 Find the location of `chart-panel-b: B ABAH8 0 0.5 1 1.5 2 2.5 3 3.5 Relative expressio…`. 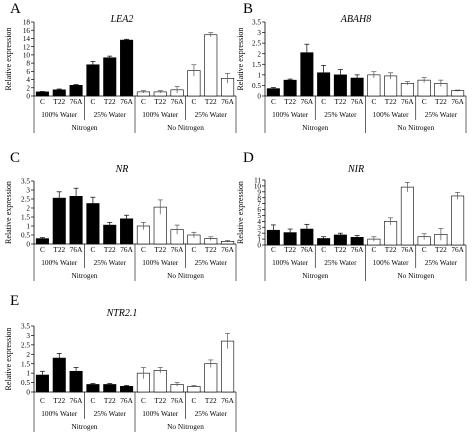

chart-panel-b: B ABAH8 0 0.5 1 1.5 2 2.5 3 3.5 Relative expressio… is located at coordinates (351, 67).